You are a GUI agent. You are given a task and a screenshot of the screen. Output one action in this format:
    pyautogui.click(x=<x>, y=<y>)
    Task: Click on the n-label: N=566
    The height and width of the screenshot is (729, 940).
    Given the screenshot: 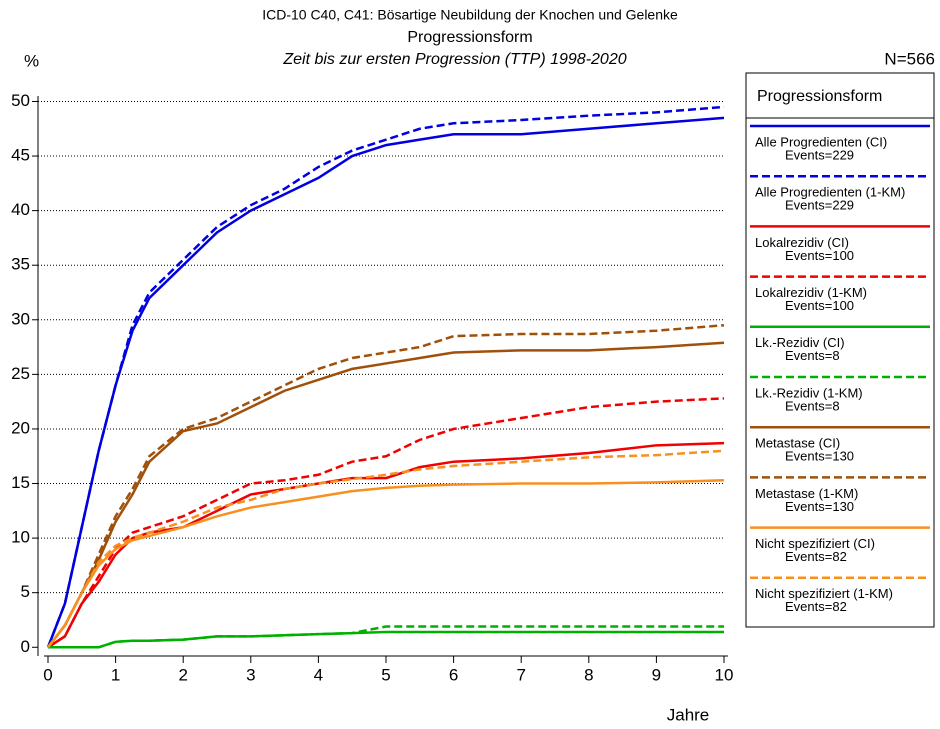 What is the action you would take?
    pyautogui.click(x=909, y=58)
    